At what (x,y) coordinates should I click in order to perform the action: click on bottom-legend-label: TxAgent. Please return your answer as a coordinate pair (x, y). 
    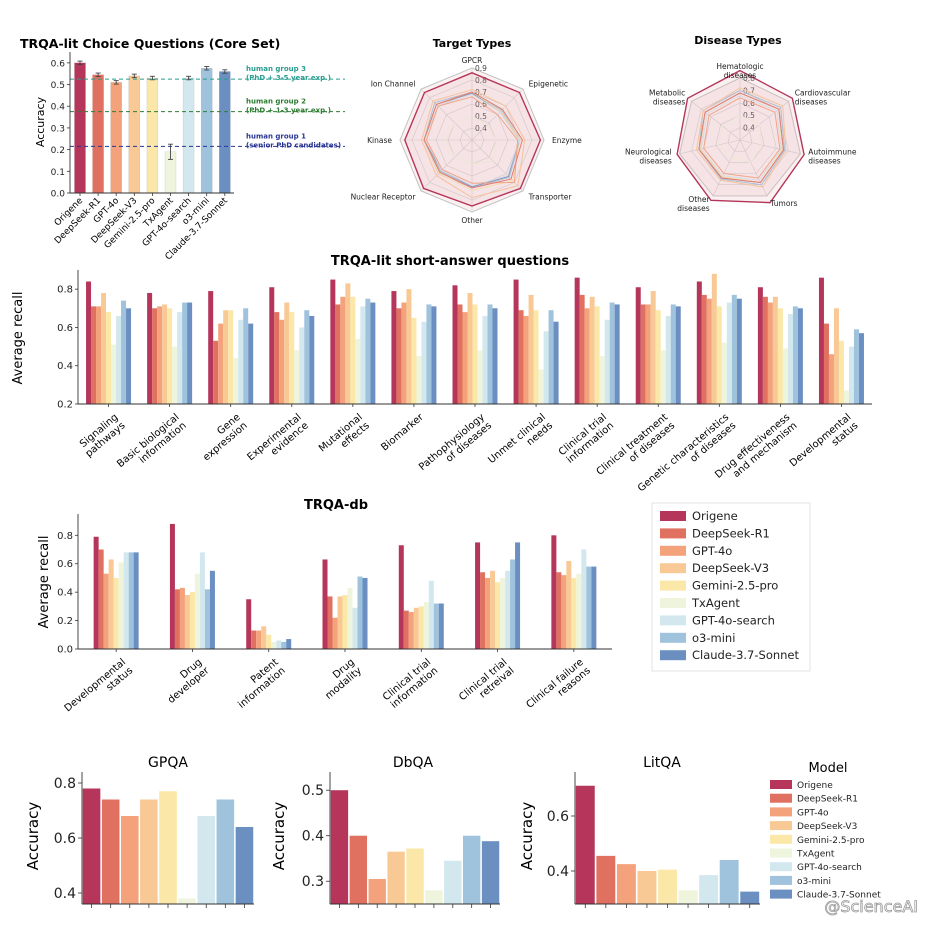
    Looking at the image, I should click on (815, 855).